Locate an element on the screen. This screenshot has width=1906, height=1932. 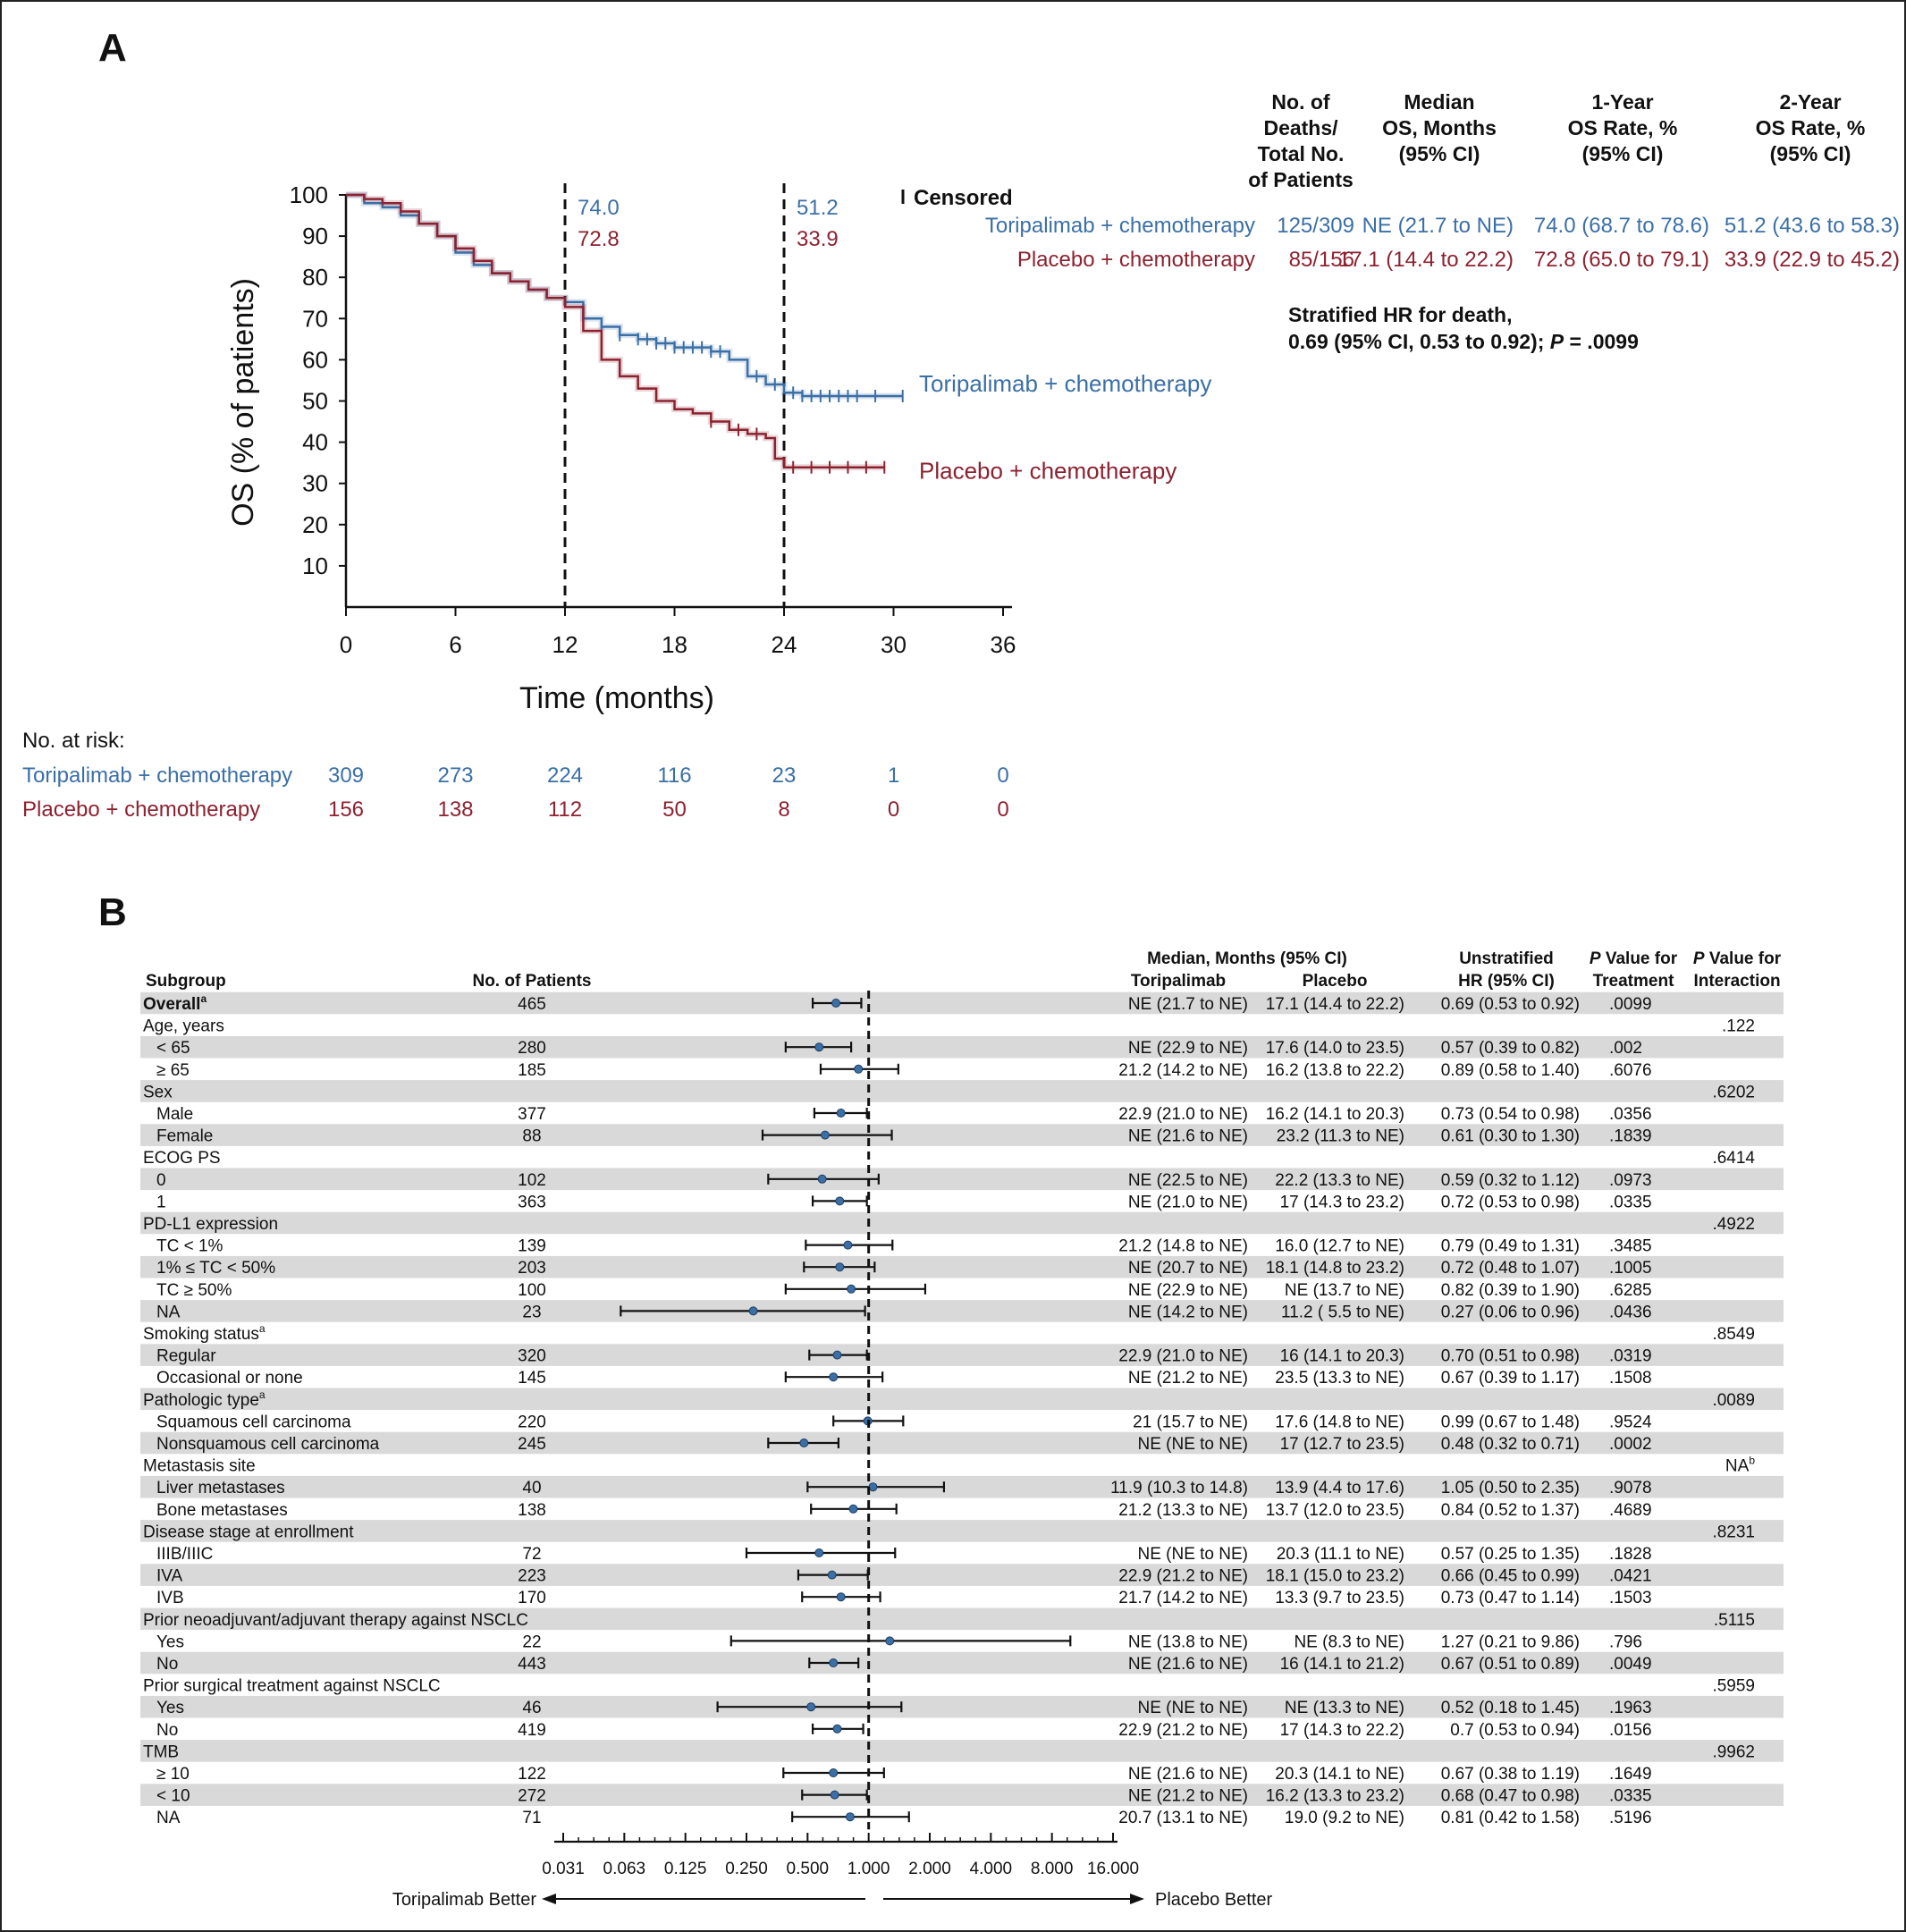
row-hr: 0.67 (0.39 to 1.17) is located at coordinates (1511, 1378).